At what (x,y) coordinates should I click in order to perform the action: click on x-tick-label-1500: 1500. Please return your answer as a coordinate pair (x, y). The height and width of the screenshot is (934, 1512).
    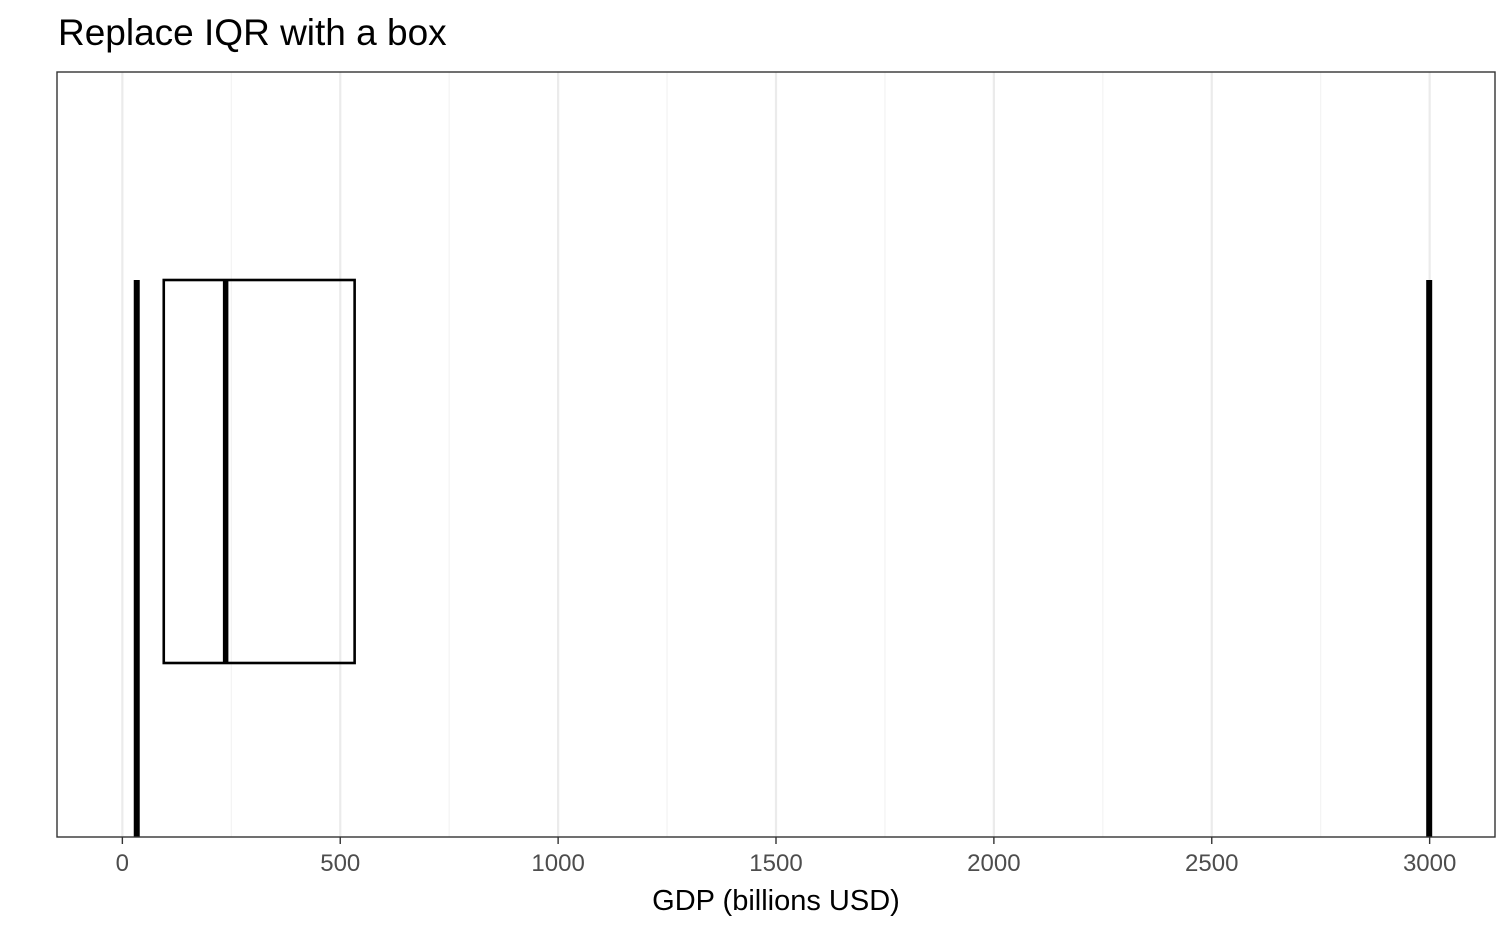
    Looking at the image, I should click on (775, 863).